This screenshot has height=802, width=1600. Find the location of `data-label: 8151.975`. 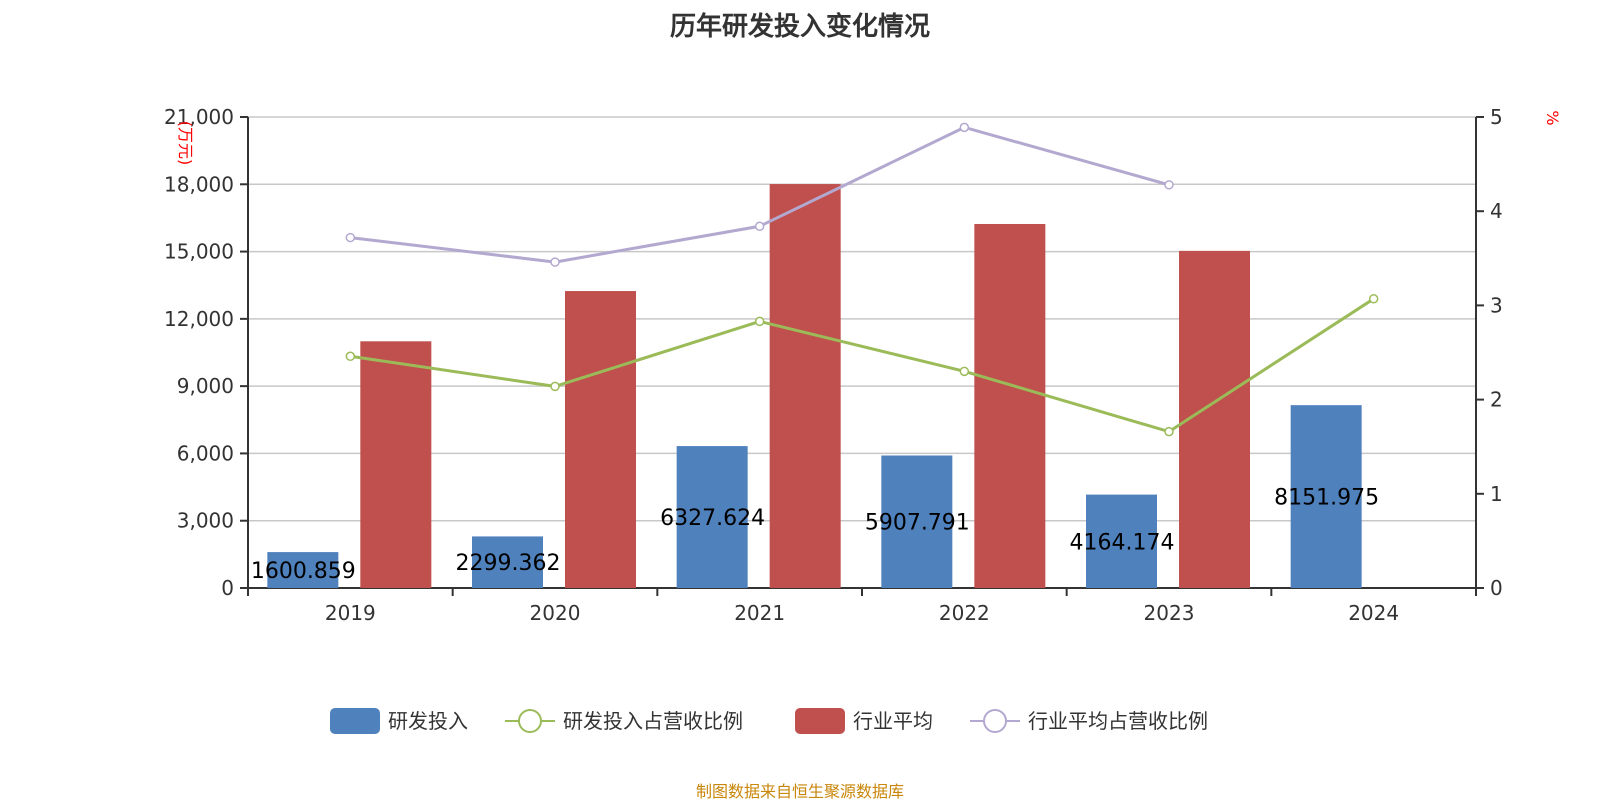

data-label: 8151.975 is located at coordinates (1326, 498).